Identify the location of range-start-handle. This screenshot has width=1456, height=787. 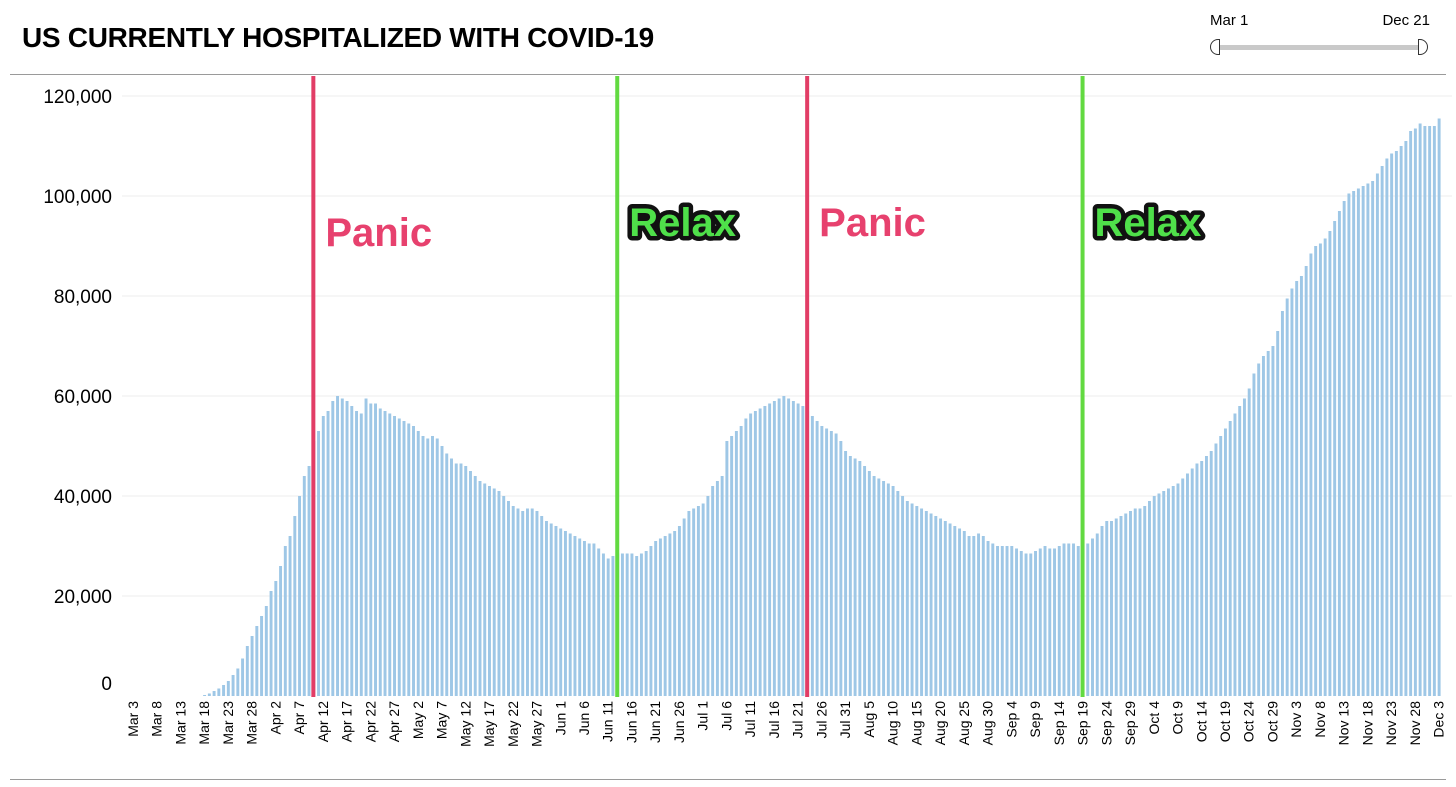
(1215, 47).